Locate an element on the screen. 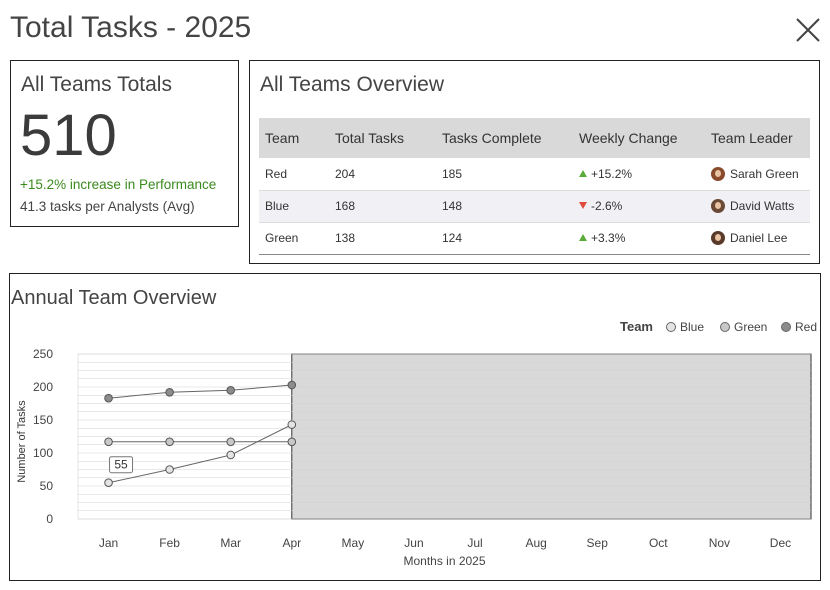  series-line-blue is located at coordinates (200, 454).